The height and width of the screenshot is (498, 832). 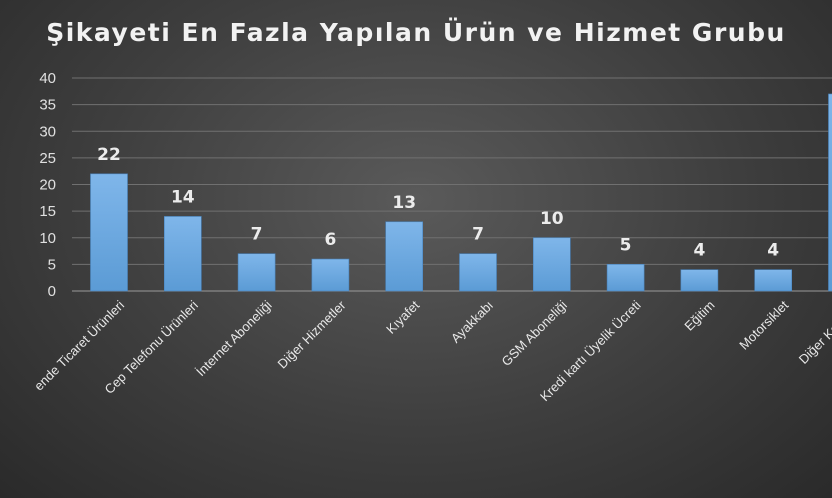 I want to click on category-label: Ayakkabı, so click(x=472, y=322).